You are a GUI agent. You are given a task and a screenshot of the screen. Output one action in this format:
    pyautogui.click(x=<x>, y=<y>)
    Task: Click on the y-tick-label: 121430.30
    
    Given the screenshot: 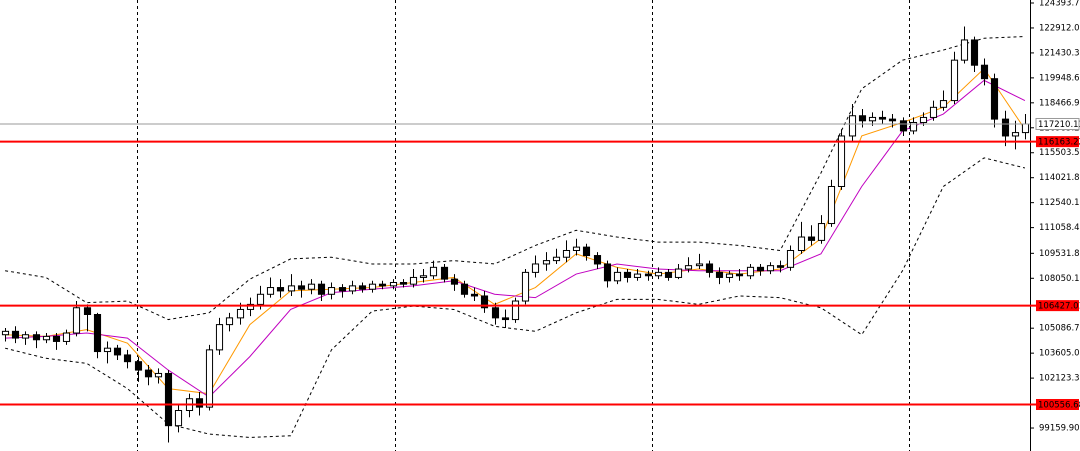 What is the action you would take?
    pyautogui.click(x=1059, y=53)
    